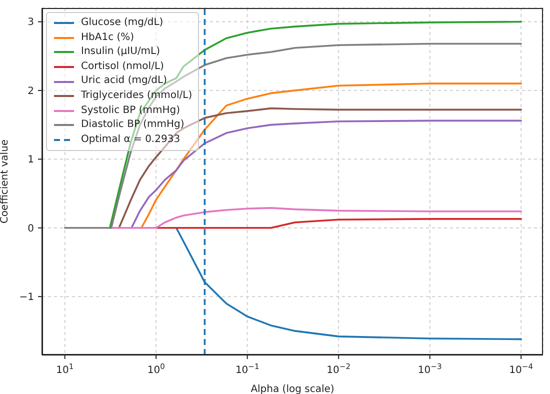 This screenshot has width=550, height=394. Describe the element at coordinates (31, 160) in the screenshot. I see `y-tick-label: 1` at that location.